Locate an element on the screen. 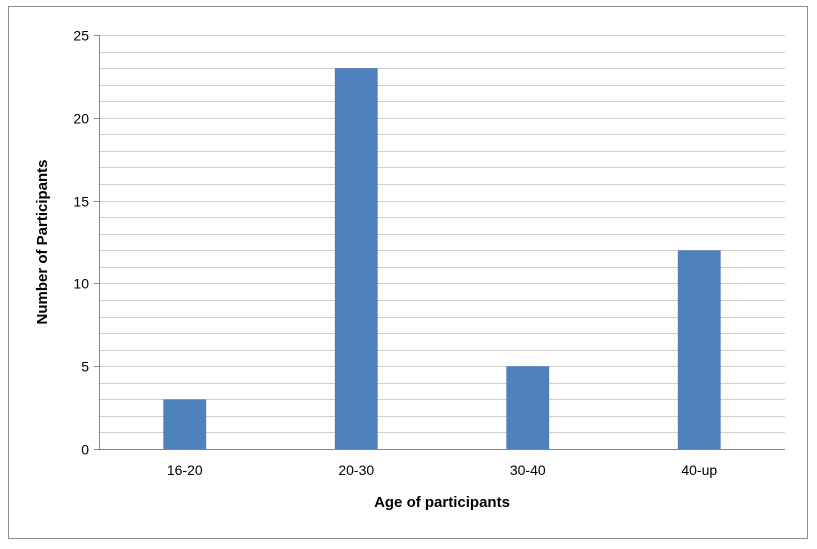 The height and width of the screenshot is (549, 817). y-tick-label: 20 is located at coordinates (81, 119).